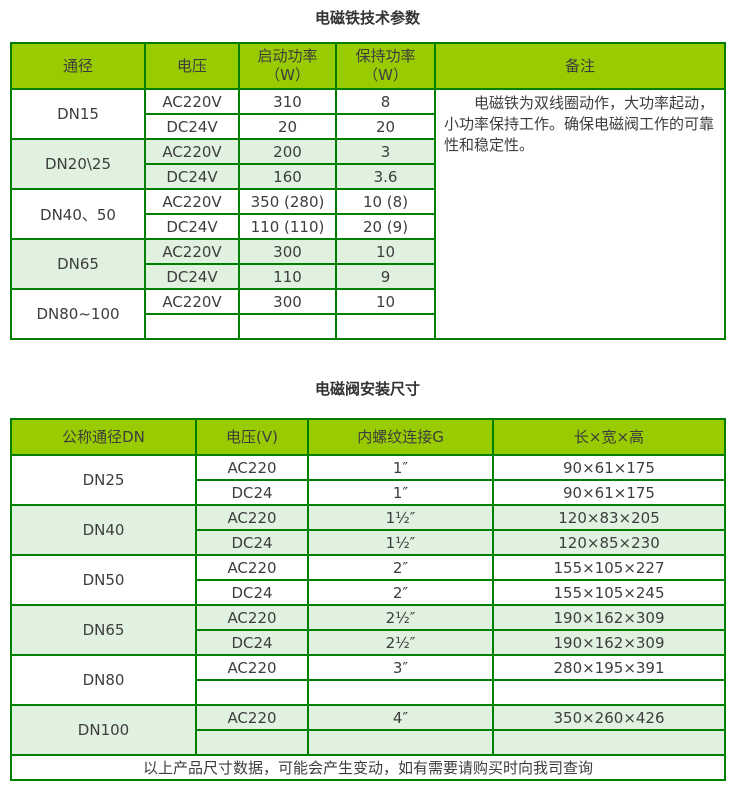 Image resolution: width=735 pixels, height=807 pixels. What do you see at coordinates (609, 517) in the screenshot?
I see `size-cell: 120×83×205` at bounding box center [609, 517].